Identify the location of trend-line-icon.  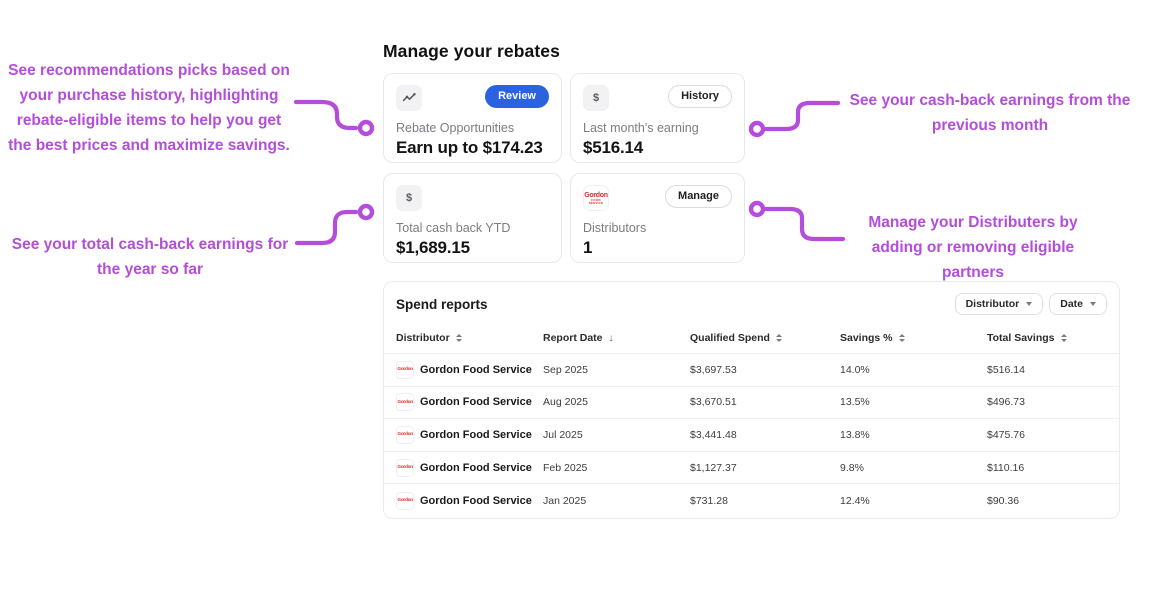
(409, 98).